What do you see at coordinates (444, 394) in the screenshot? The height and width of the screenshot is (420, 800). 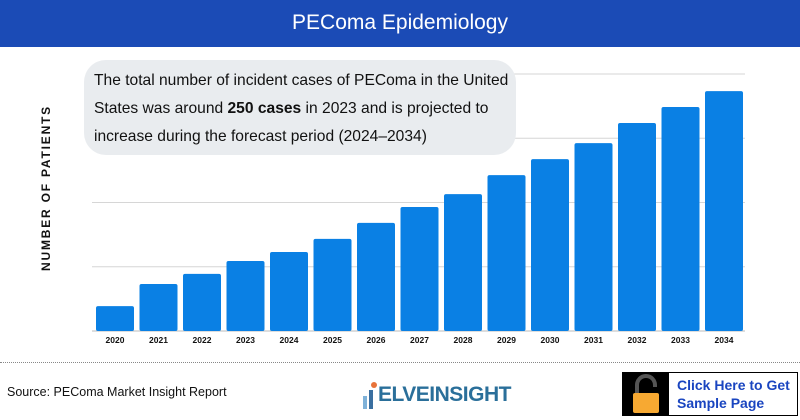 I see `logo-text: ELVEINSIGHT` at bounding box center [444, 394].